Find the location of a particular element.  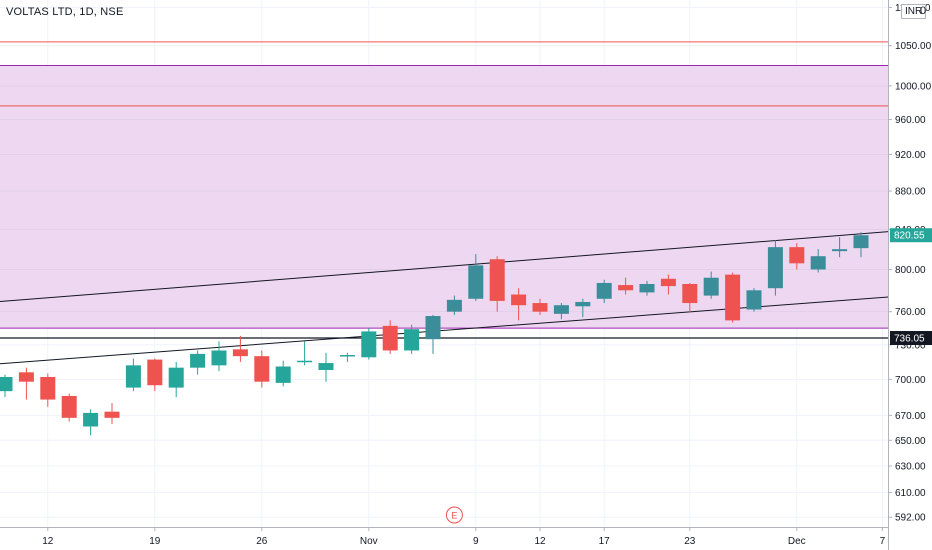

time-tick-label: 7 is located at coordinates (883, 541).